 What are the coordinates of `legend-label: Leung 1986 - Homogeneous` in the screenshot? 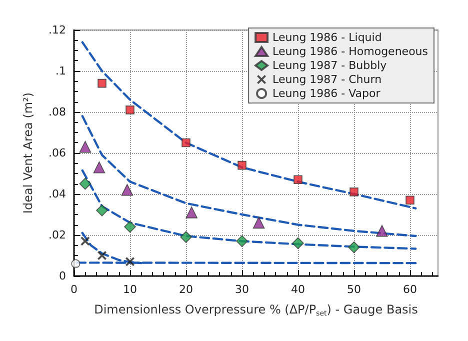 It's located at (350, 51).